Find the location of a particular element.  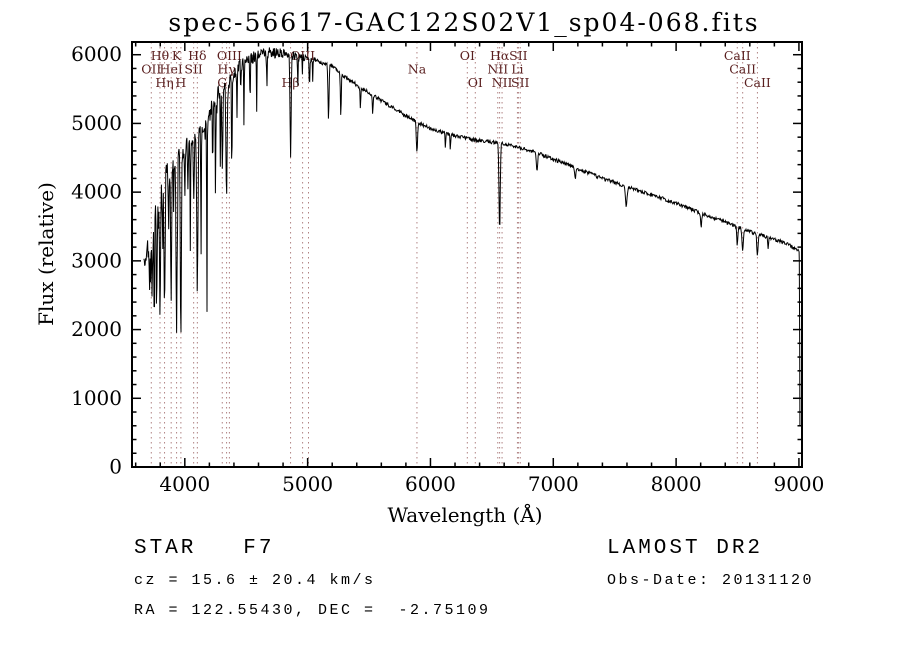

svg-text: G is located at coordinates (222, 82).